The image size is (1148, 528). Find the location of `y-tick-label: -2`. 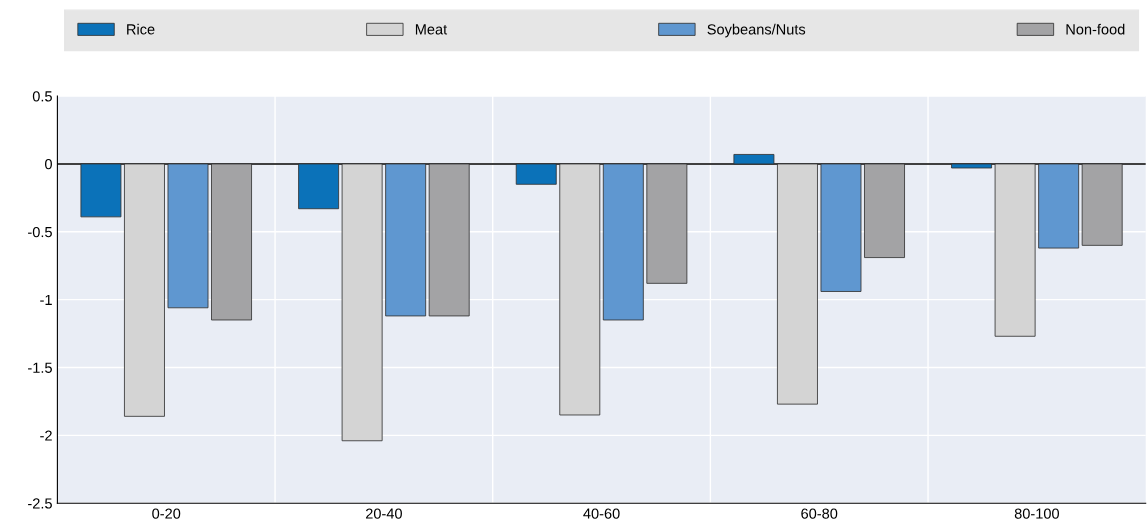

y-tick-label: -2 is located at coordinates (46, 435).